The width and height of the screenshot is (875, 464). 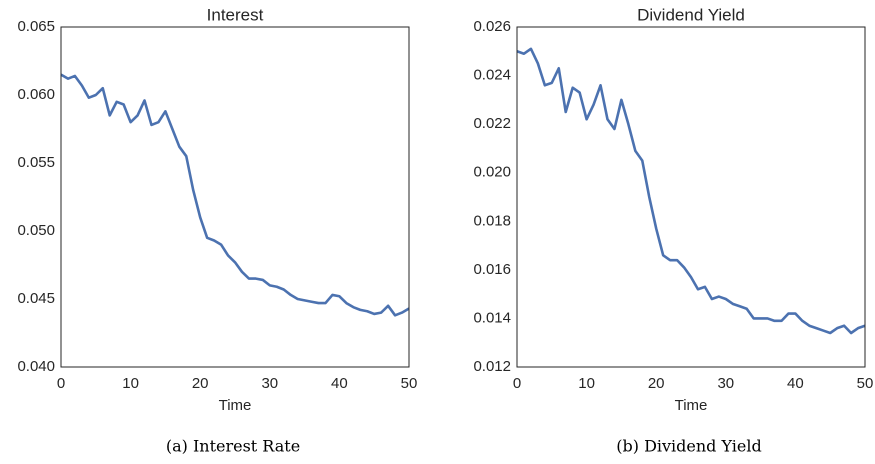 What do you see at coordinates (492, 366) in the screenshot?
I see `y-tick-label: 0.012` at bounding box center [492, 366].